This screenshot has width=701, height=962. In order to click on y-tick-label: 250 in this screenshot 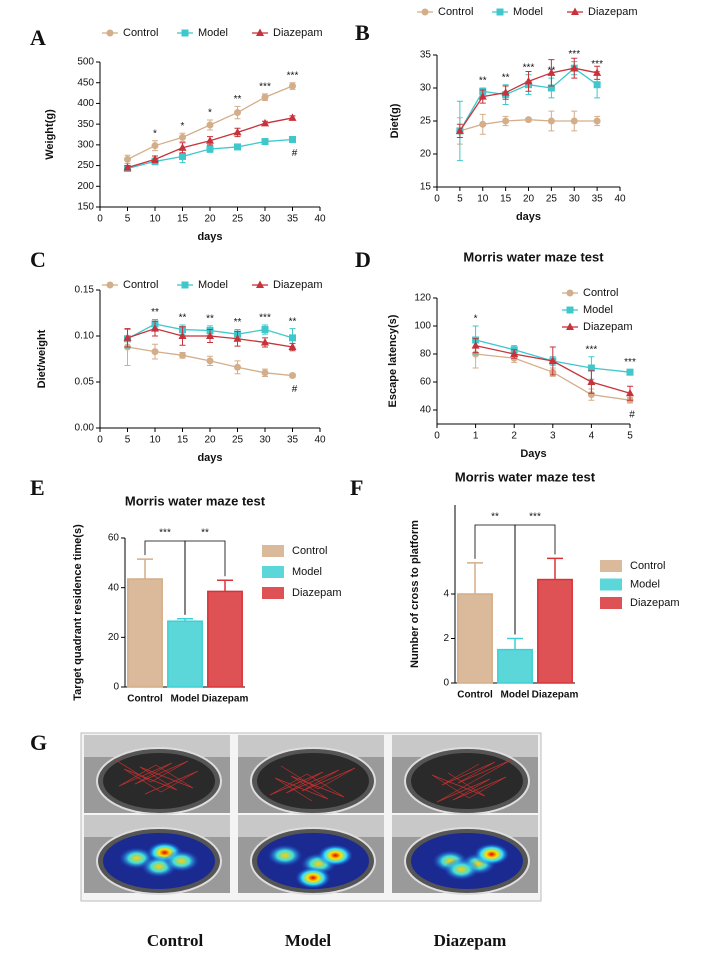, I will do `click(85, 165)`.